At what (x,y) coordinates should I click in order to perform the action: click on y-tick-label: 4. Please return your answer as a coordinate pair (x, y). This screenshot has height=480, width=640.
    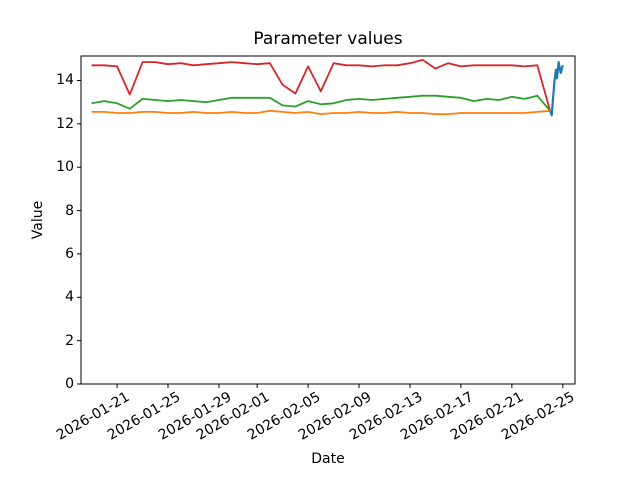
    Looking at the image, I should click on (69, 297).